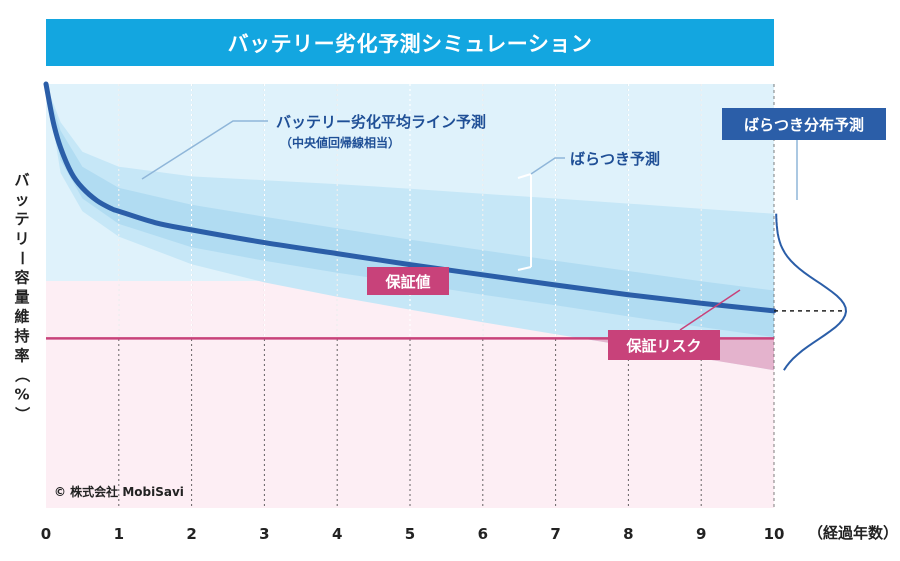  I want to click on y-axis-label-char: 維, so click(21, 317).